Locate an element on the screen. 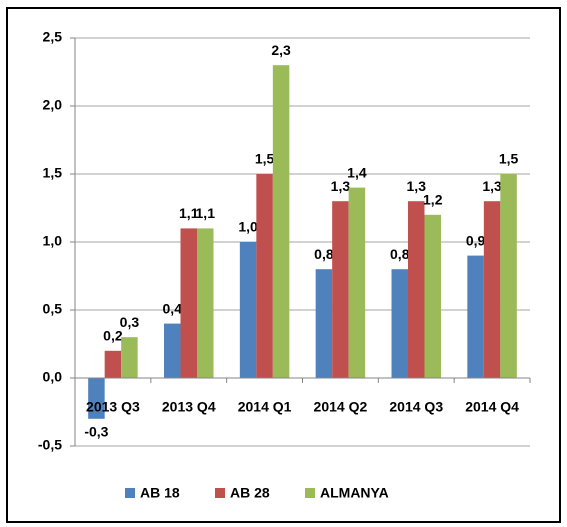  x-tick-label: 2014 Q1 is located at coordinates (265, 407).